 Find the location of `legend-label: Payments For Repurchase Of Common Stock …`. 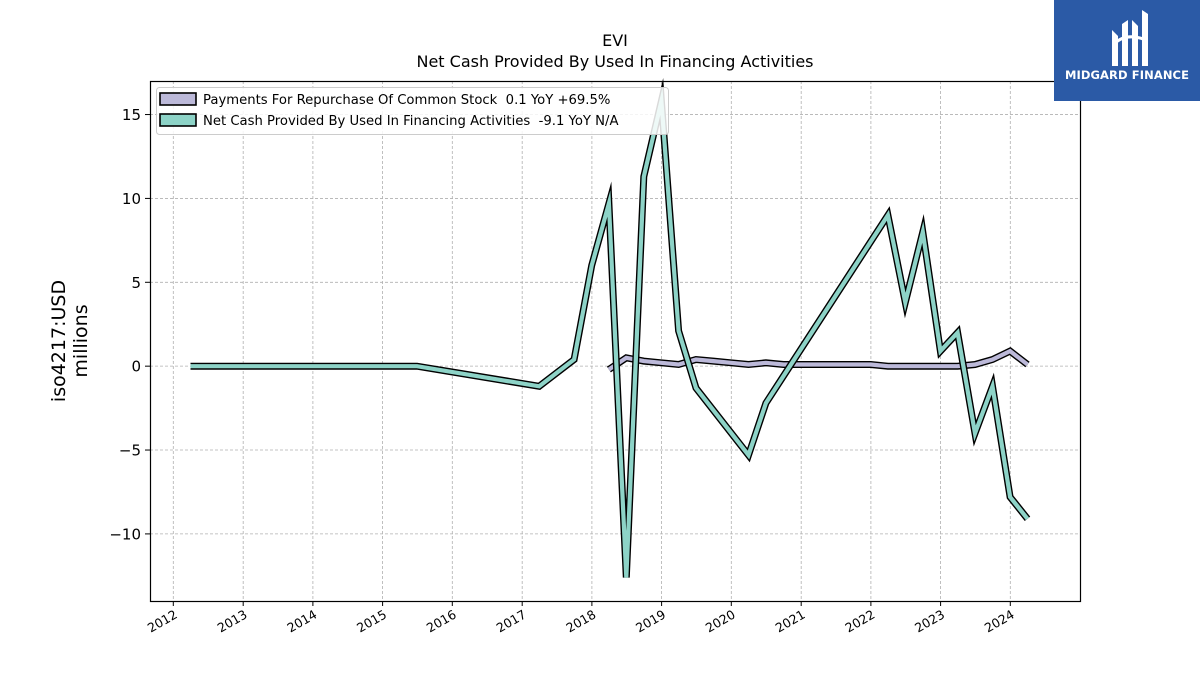

legend-label: Payments For Repurchase Of Common Stock … is located at coordinates (406, 100).